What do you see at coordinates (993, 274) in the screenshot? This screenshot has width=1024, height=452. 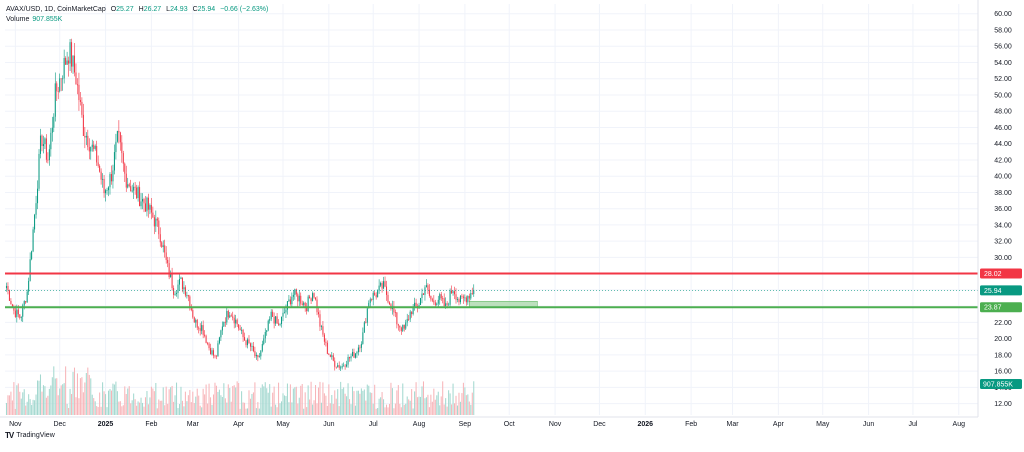 I see `resistance-label: 28.02` at bounding box center [993, 274].